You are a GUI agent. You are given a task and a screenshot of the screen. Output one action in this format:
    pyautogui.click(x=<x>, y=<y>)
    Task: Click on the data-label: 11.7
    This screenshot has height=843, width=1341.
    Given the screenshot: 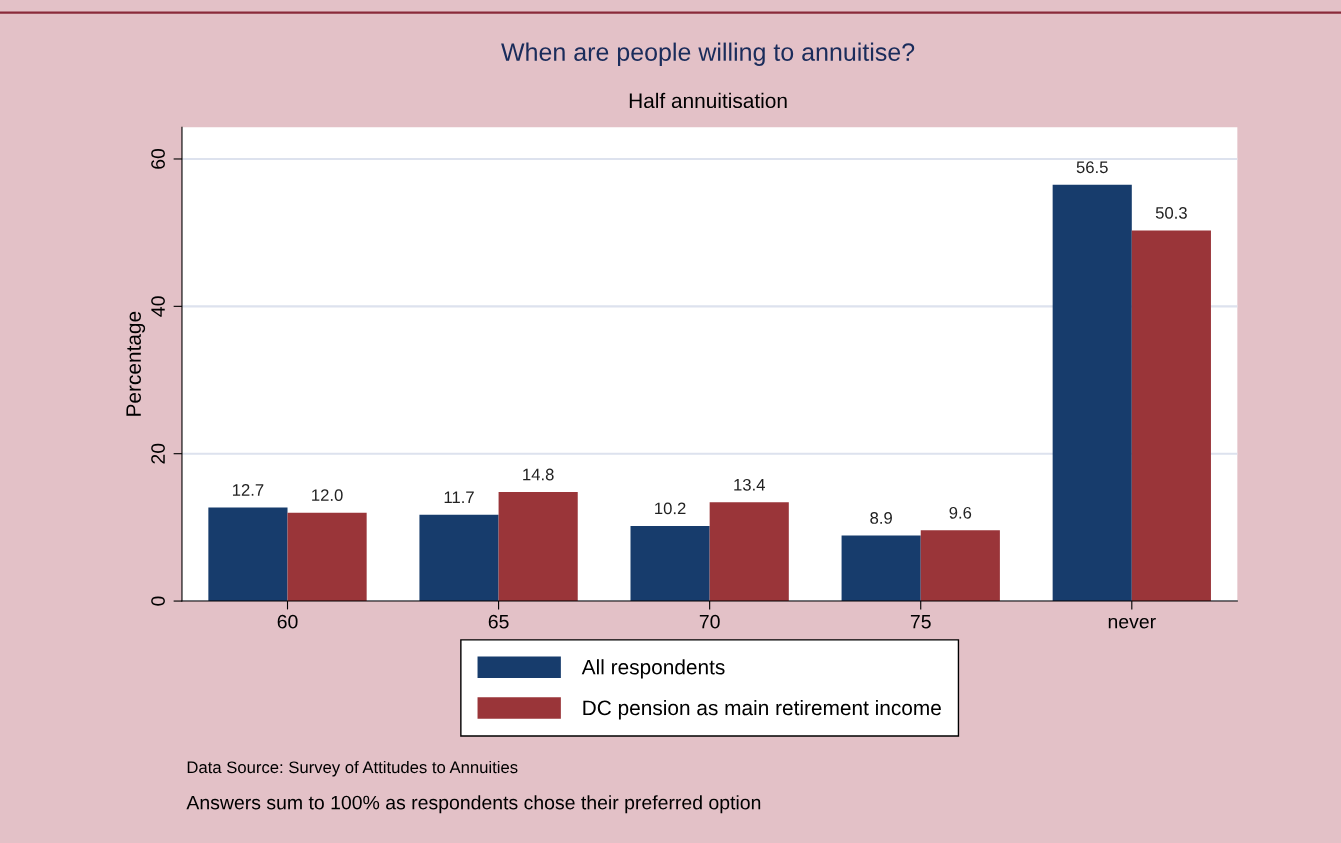 What is the action you would take?
    pyautogui.click(x=459, y=497)
    